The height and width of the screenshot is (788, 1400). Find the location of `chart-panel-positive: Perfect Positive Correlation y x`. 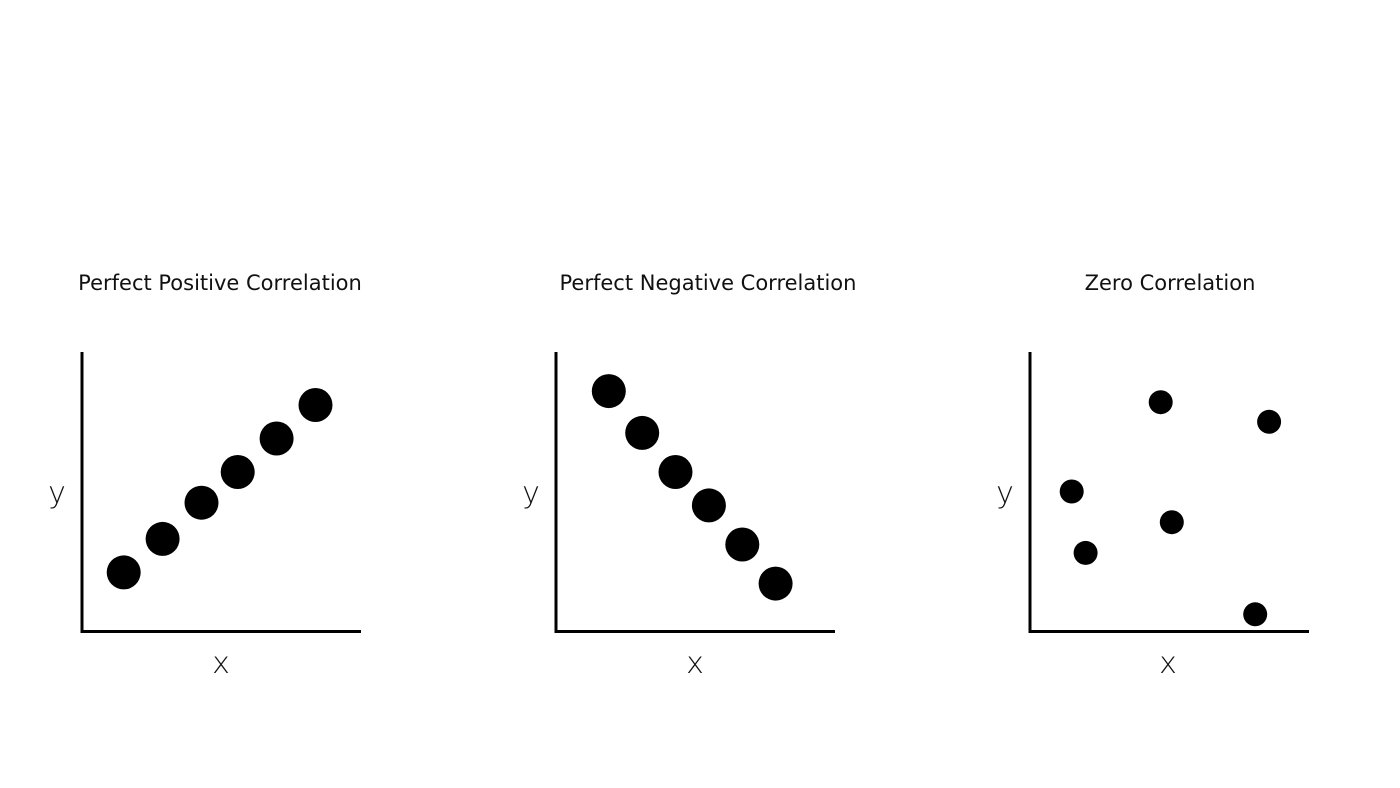

chart-panel-positive: Perfect Positive Correlation y x is located at coordinates (205, 476).